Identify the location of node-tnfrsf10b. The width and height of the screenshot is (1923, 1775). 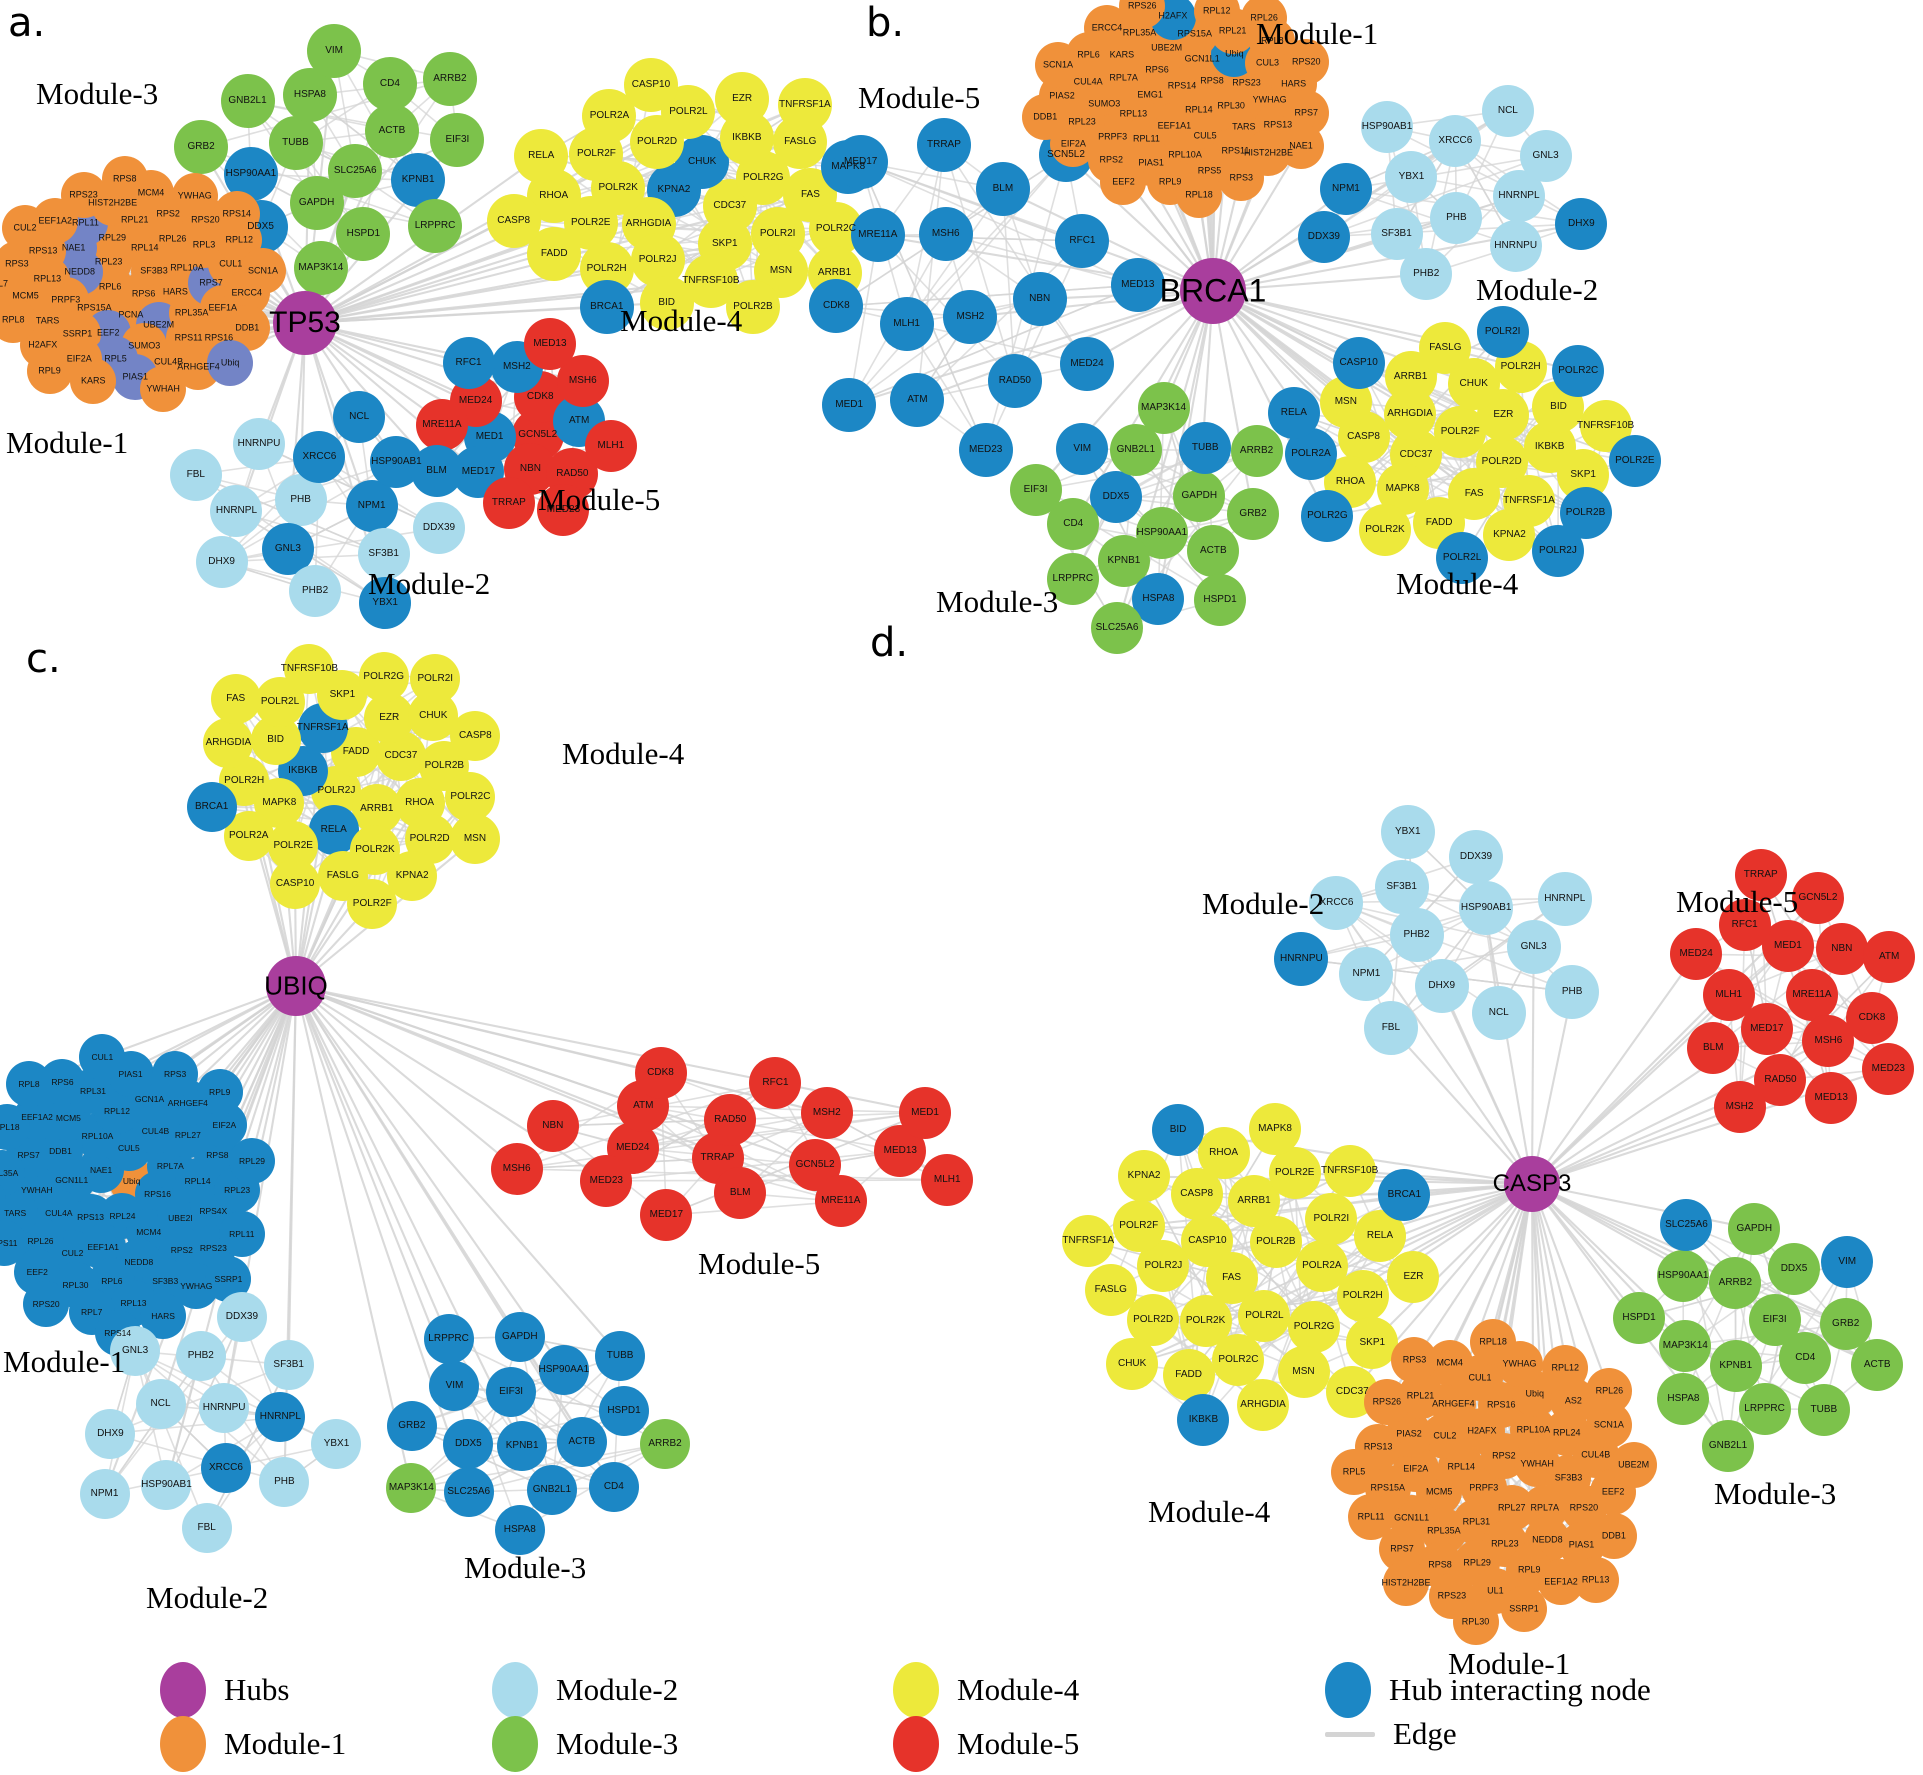
(1349, 1171).